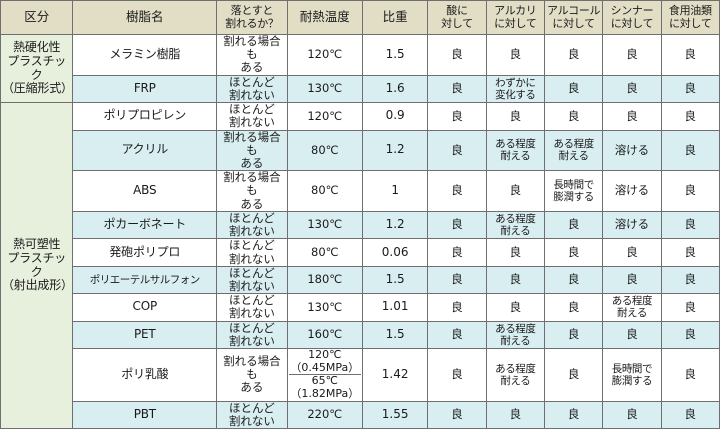 The height and width of the screenshot is (429, 720). What do you see at coordinates (145, 17) in the screenshot?
I see `column-header-resin-name: 樹脂名` at bounding box center [145, 17].